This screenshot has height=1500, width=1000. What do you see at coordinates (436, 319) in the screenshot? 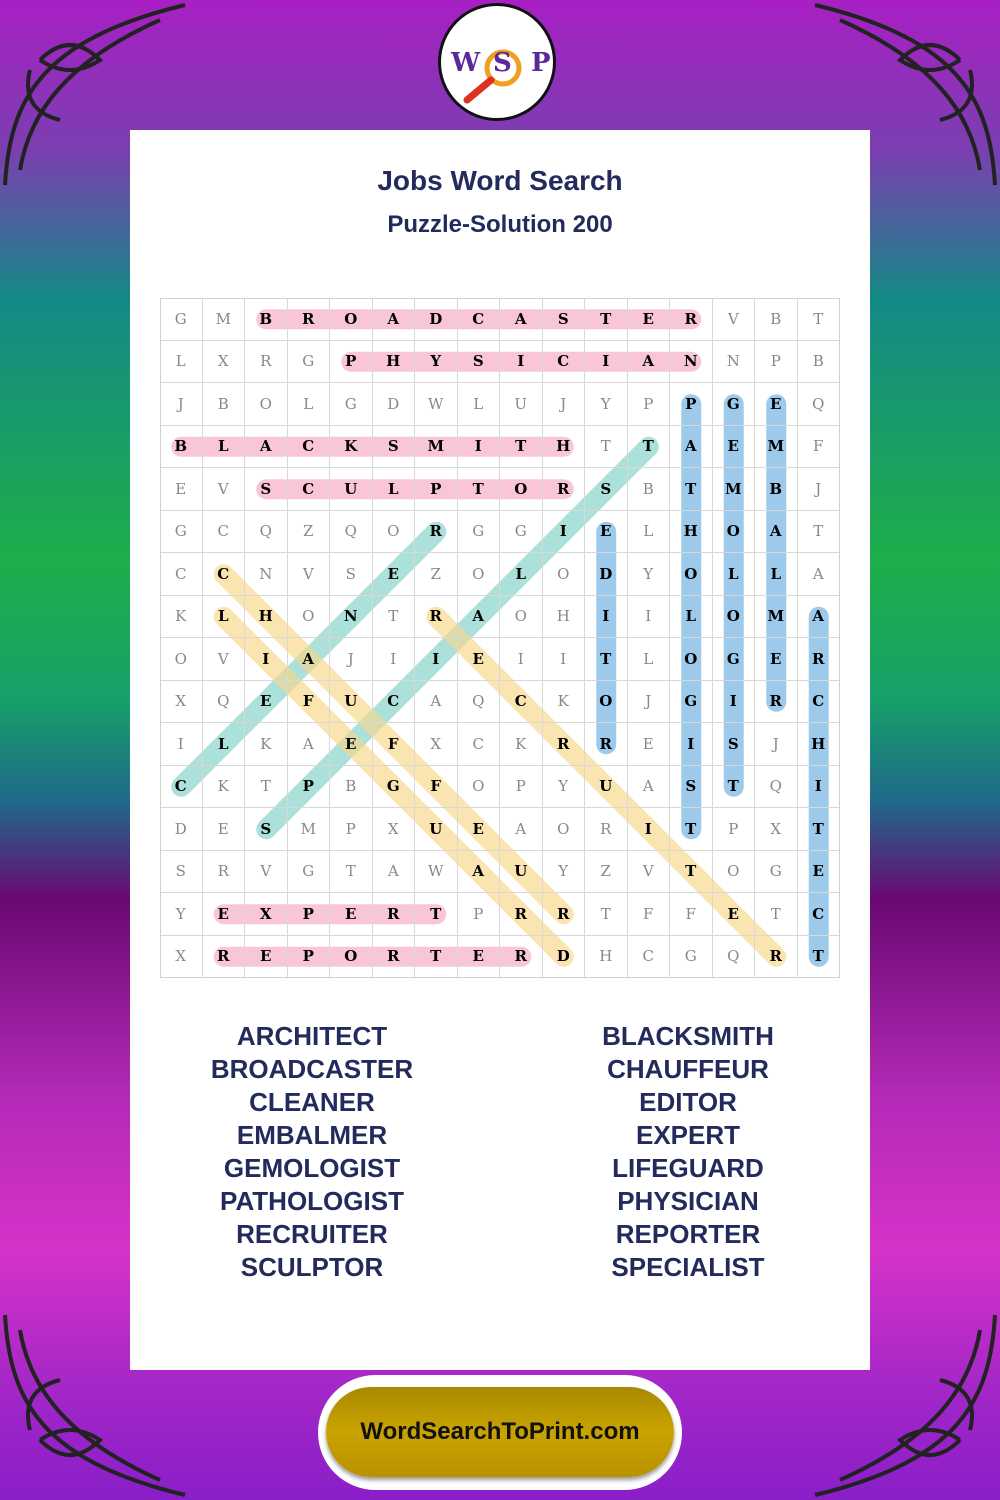
I see `grid-cell: D` at bounding box center [436, 319].